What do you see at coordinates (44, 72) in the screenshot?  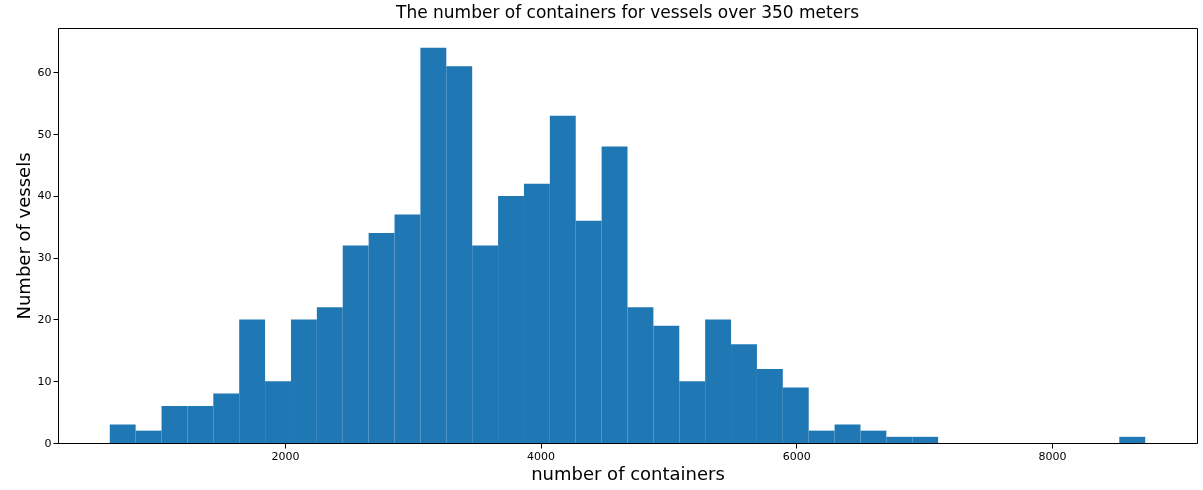 I see `y-tick-label: 60` at bounding box center [44, 72].